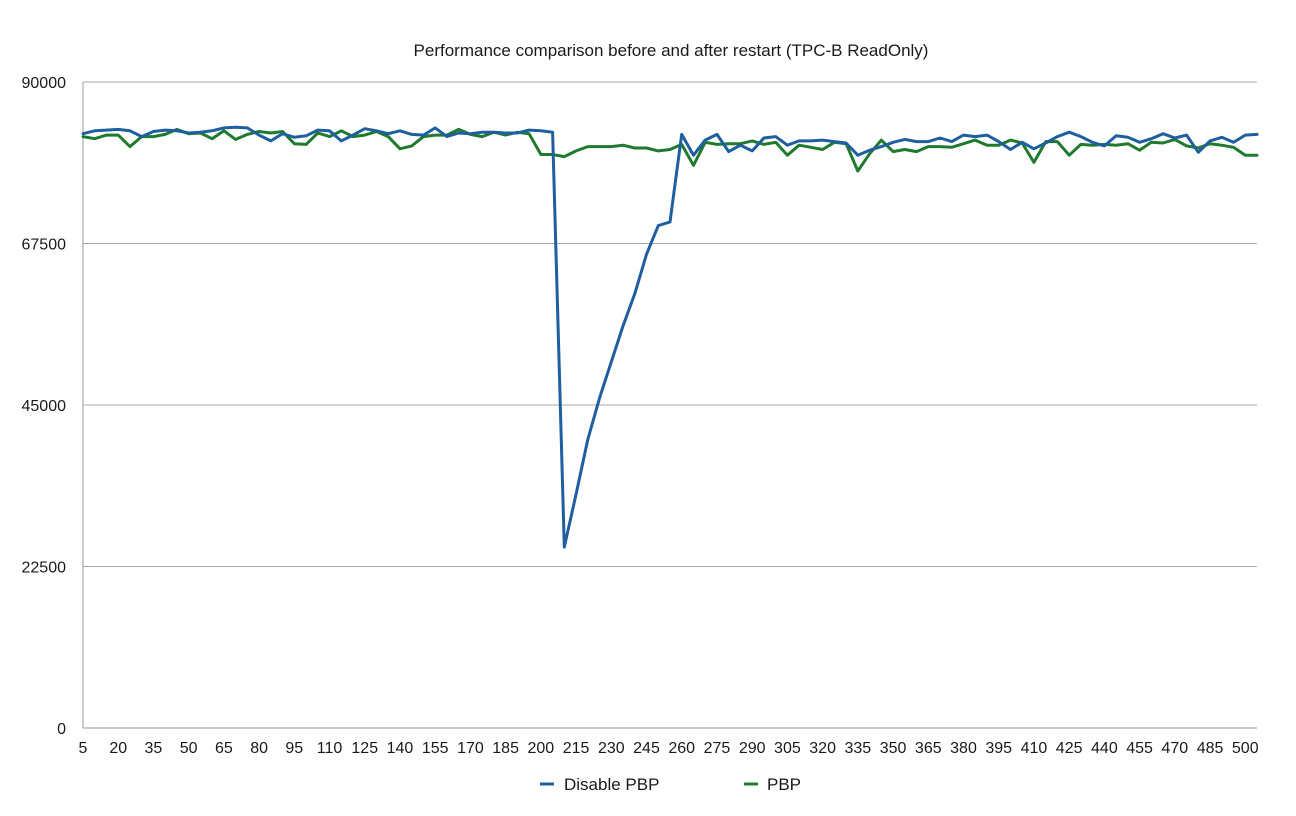 This screenshot has width=1296, height=816. What do you see at coordinates (670, 150) in the screenshot?
I see `series-line-pbp` at bounding box center [670, 150].